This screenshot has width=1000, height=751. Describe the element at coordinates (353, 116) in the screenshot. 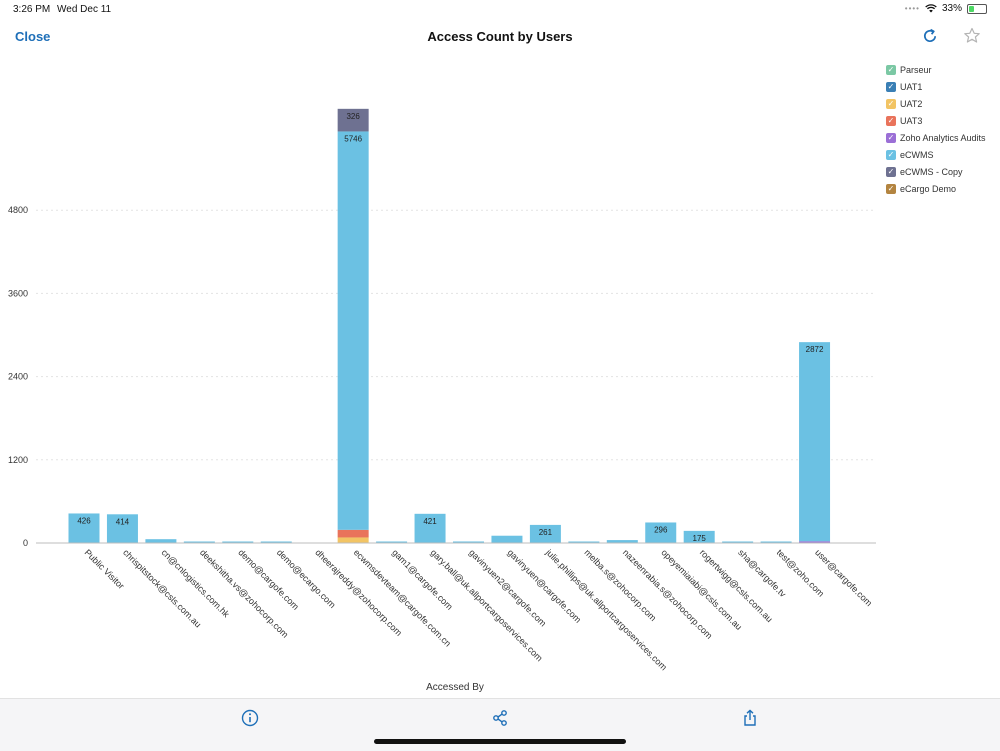

I see `data-label: 326` at that location.